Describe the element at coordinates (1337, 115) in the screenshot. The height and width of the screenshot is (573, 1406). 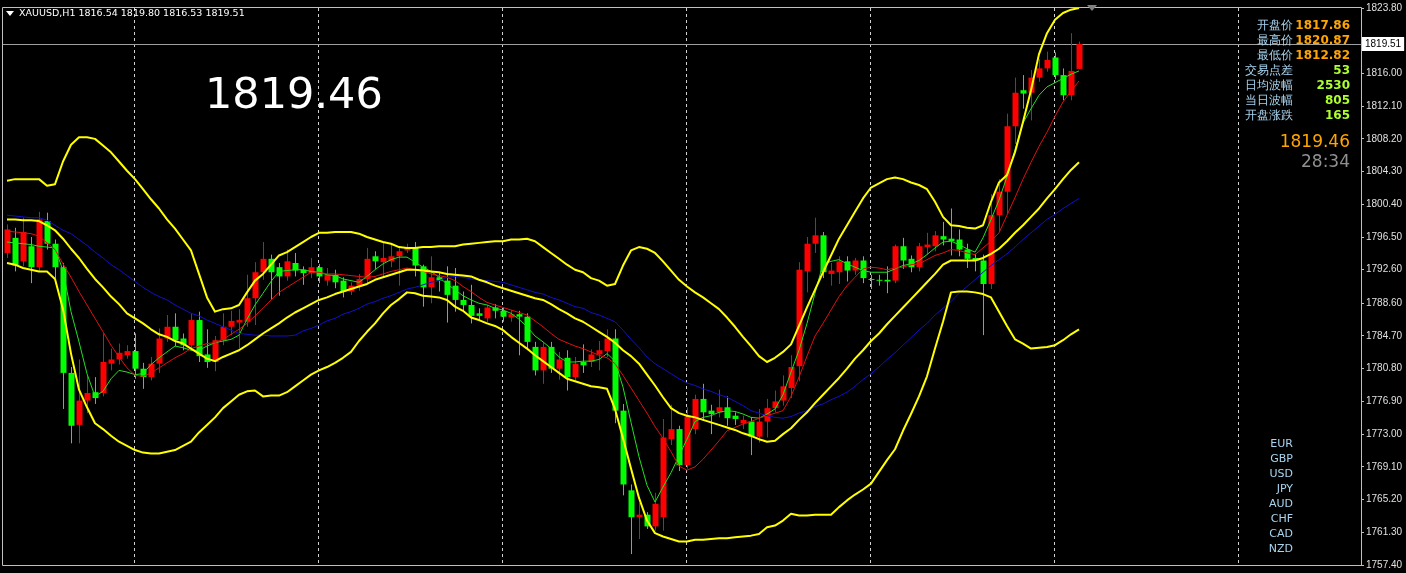
I see `text: 165` at that location.